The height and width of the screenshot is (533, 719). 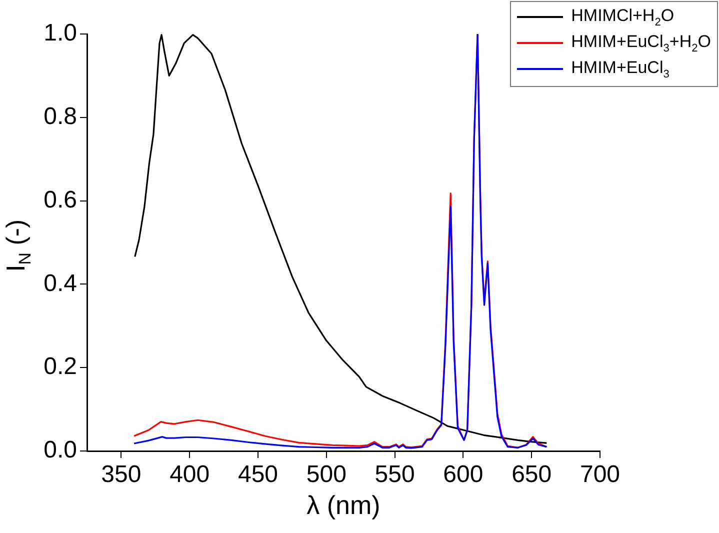 What do you see at coordinates (60, 366) in the screenshot?
I see `y-tick-label: 0.2` at bounding box center [60, 366].